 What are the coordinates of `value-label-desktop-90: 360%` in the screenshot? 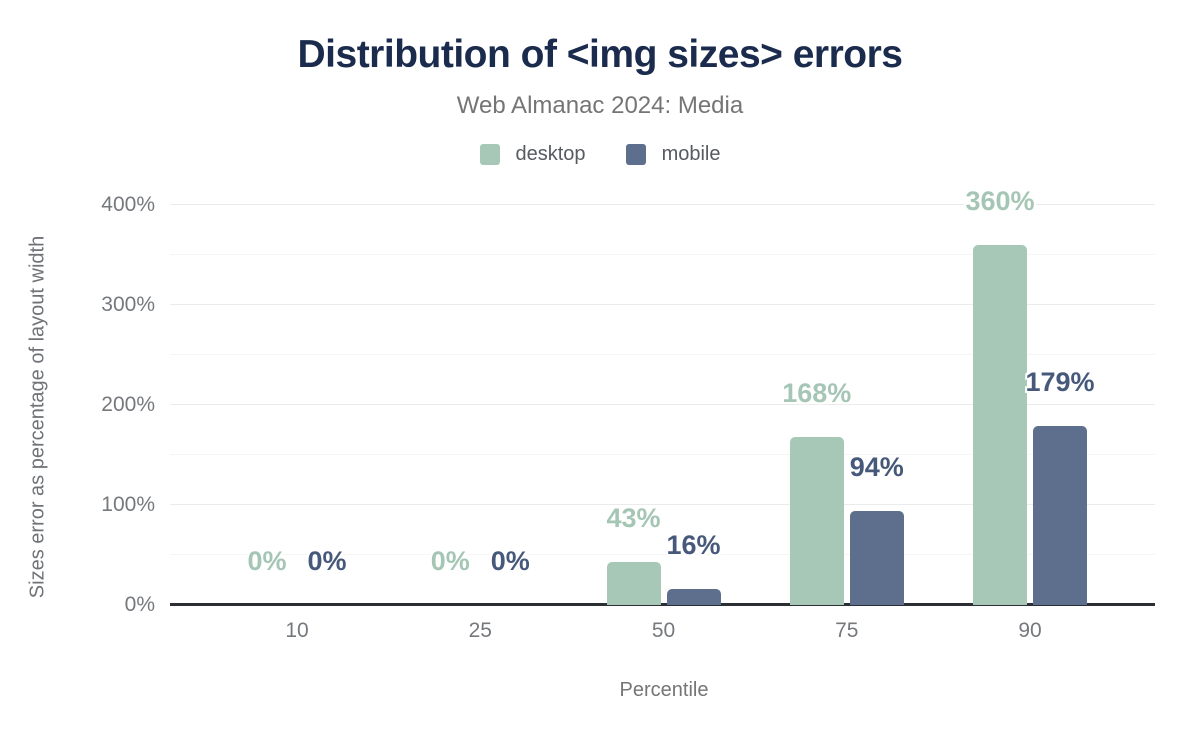 It's located at (1000, 201).